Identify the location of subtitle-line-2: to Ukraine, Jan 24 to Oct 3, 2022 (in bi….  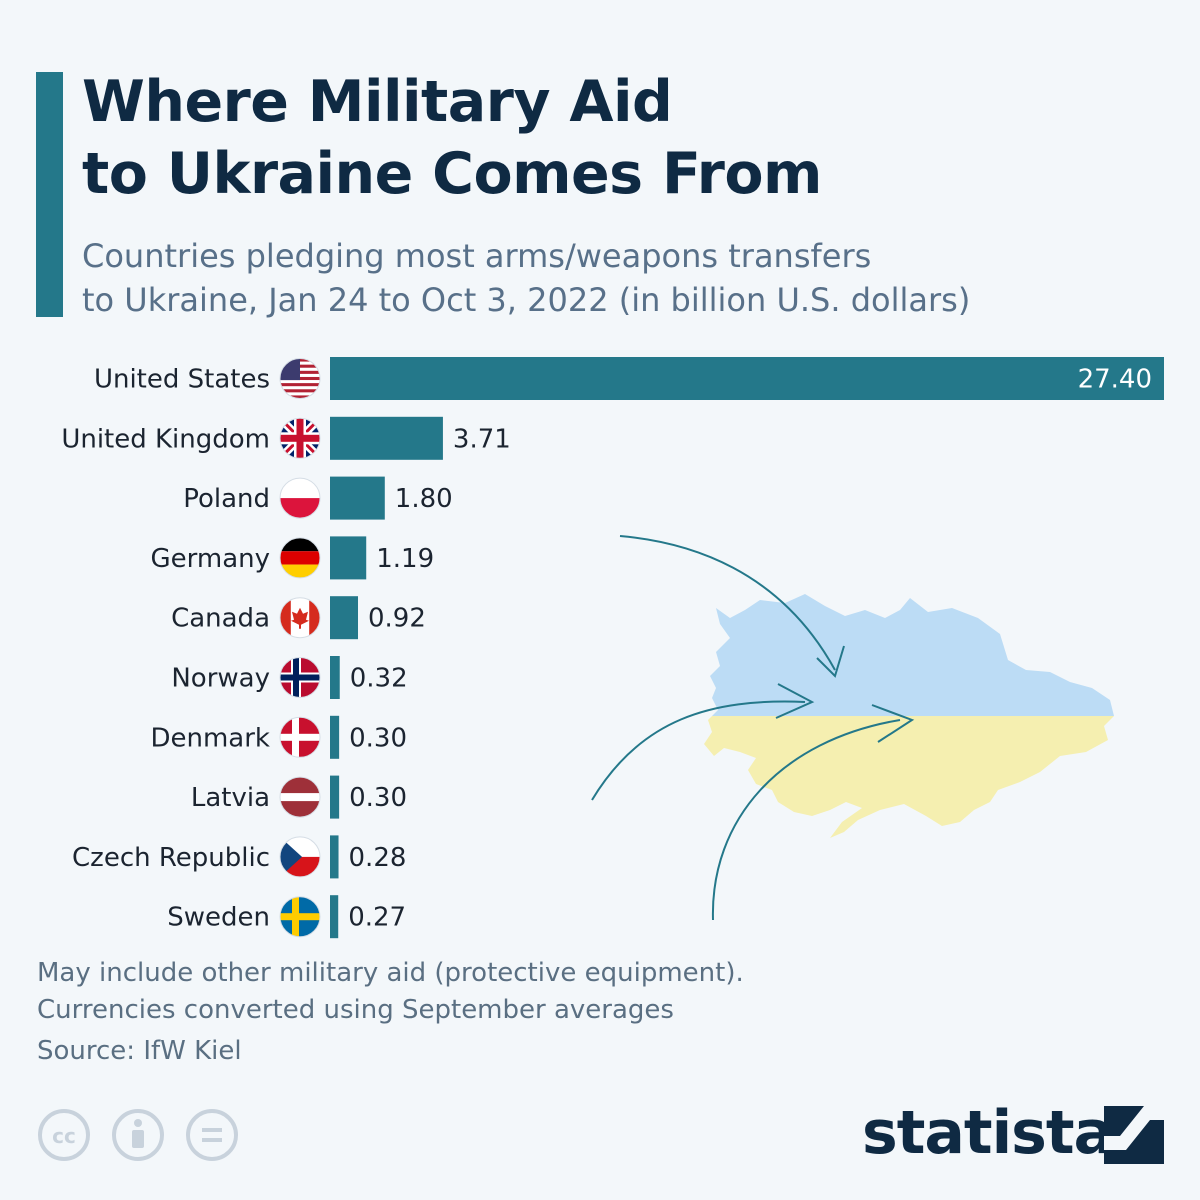
(526, 300).